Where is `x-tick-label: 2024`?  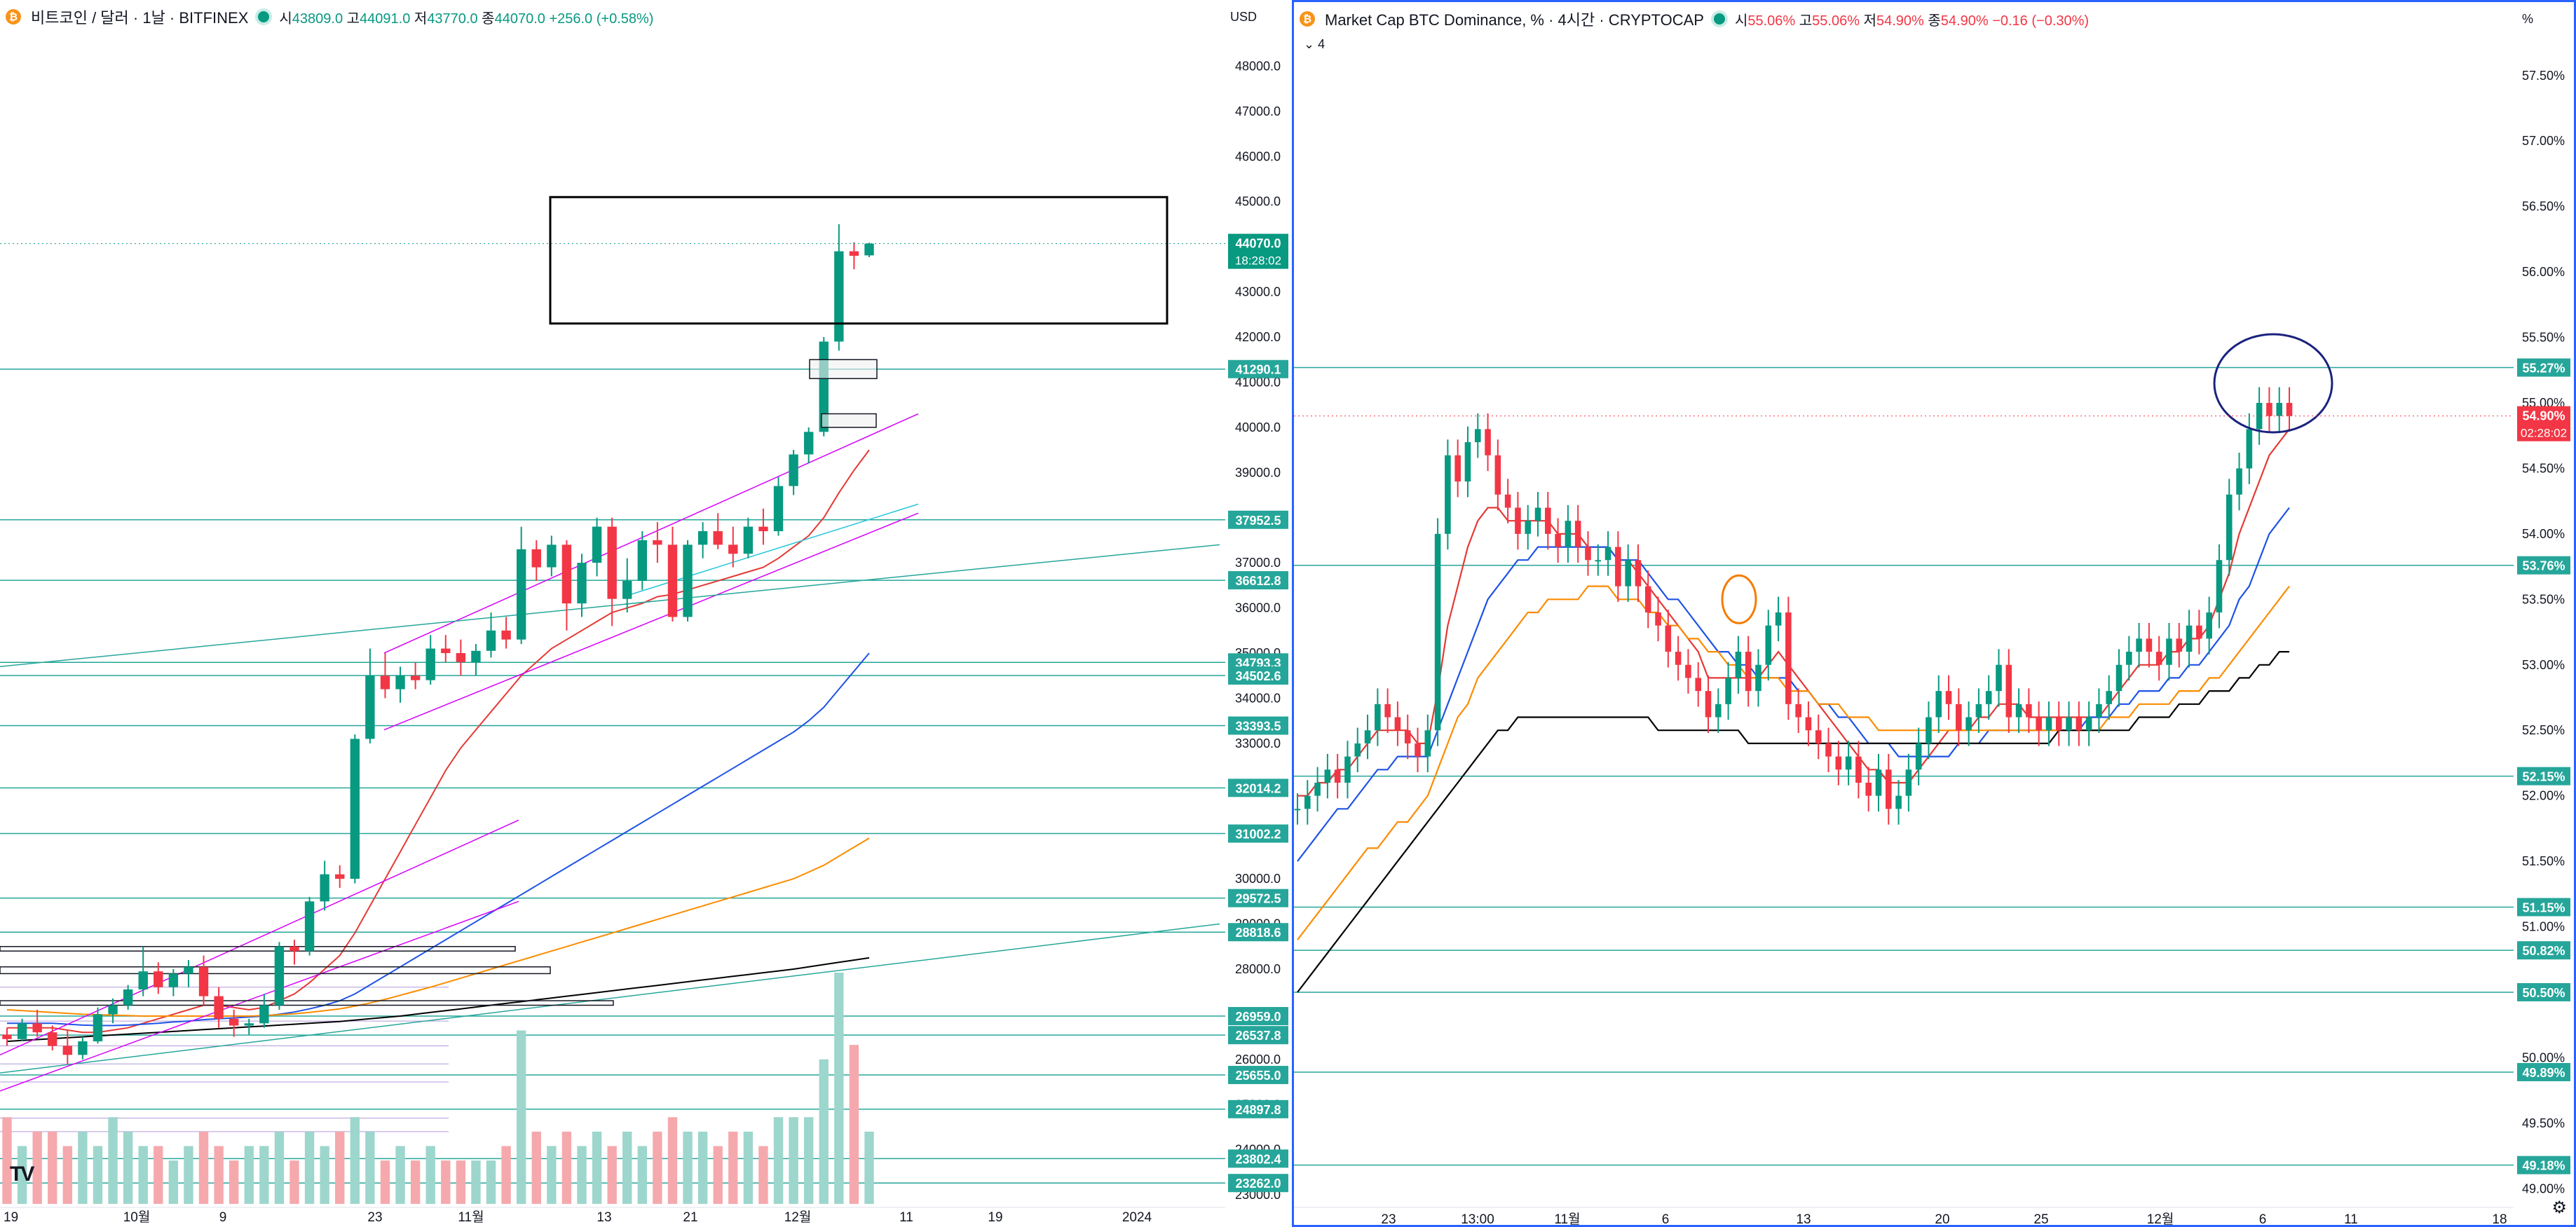
x-tick-label: 2024 is located at coordinates (1137, 1217).